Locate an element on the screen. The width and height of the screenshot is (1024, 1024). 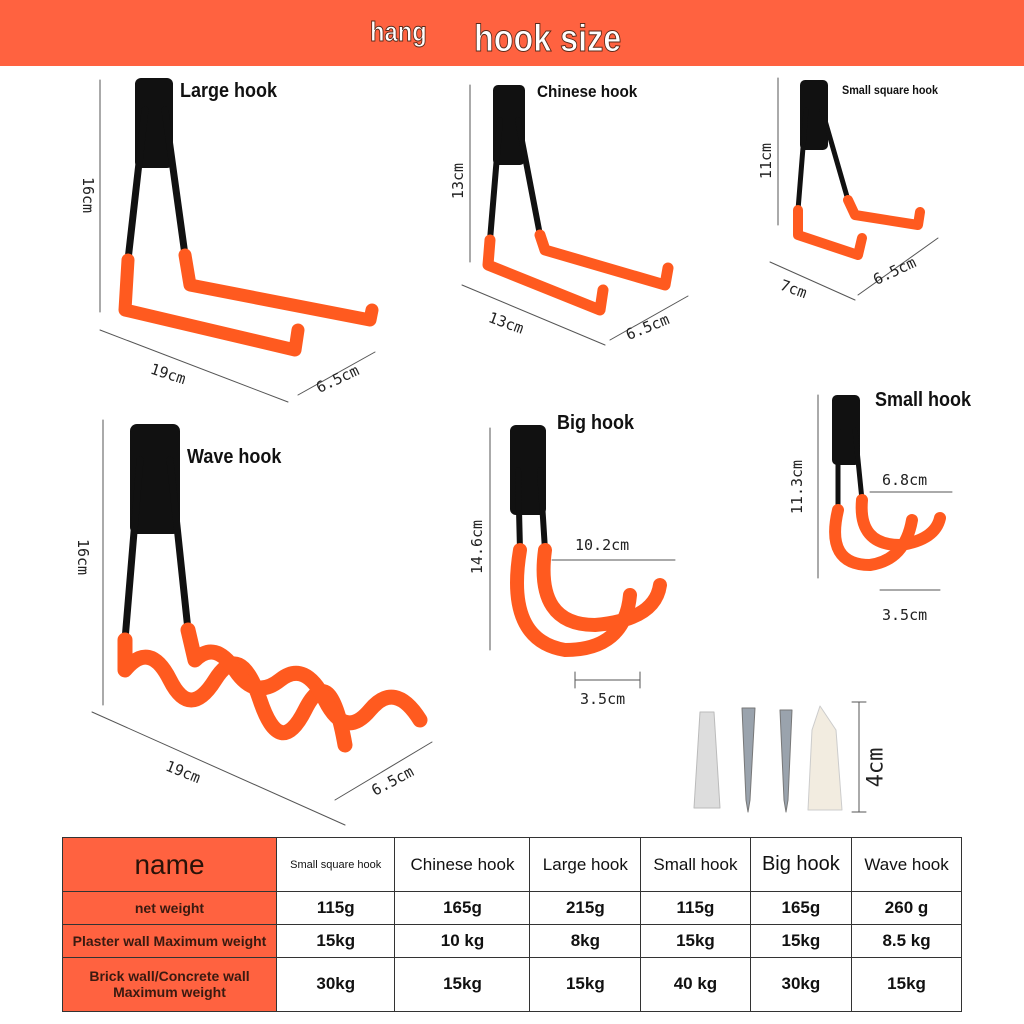
screw-length: 4cm is located at coordinates (876, 767).